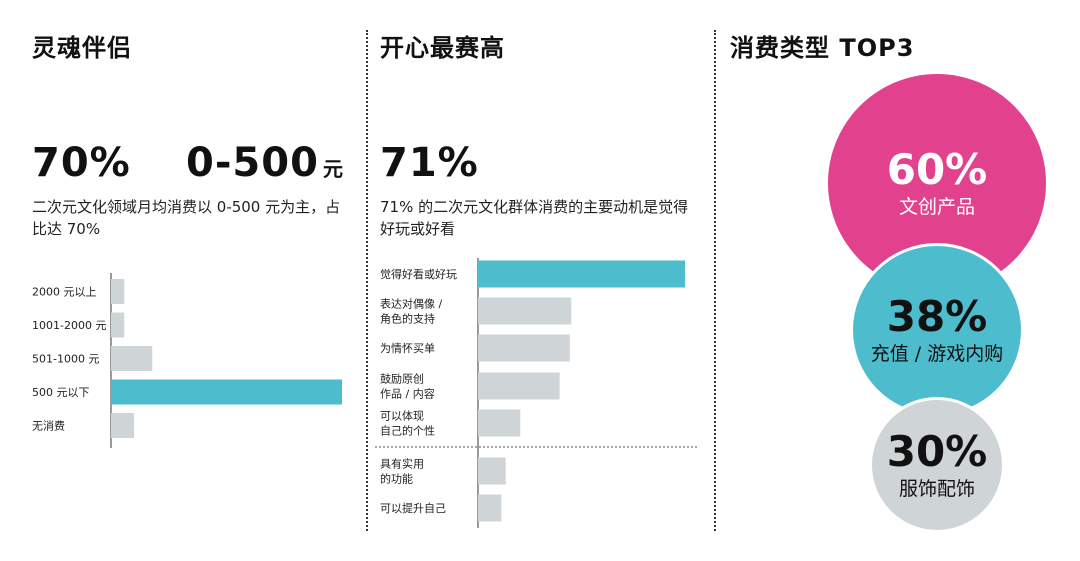 Image resolution: width=1080 pixels, height=561 pixels. What do you see at coordinates (442, 48) in the screenshot?
I see `panel-title-fun-first: 开心最赛高` at bounding box center [442, 48].